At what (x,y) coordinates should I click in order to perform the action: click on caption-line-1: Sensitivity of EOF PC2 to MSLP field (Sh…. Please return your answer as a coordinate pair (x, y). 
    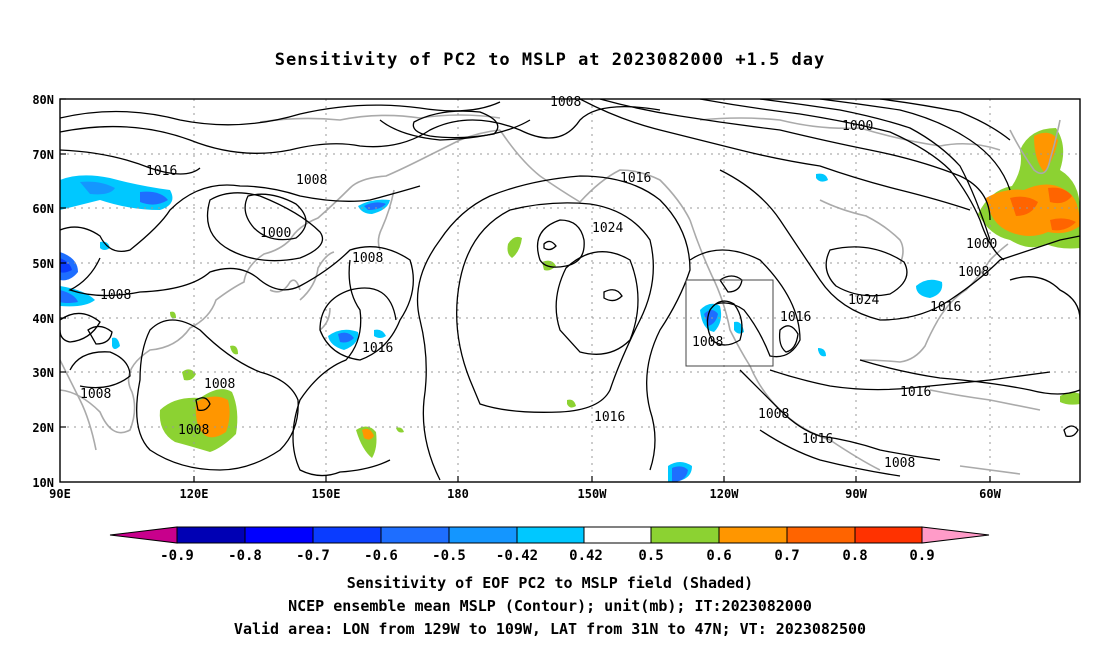
    Looking at the image, I should click on (550, 583).